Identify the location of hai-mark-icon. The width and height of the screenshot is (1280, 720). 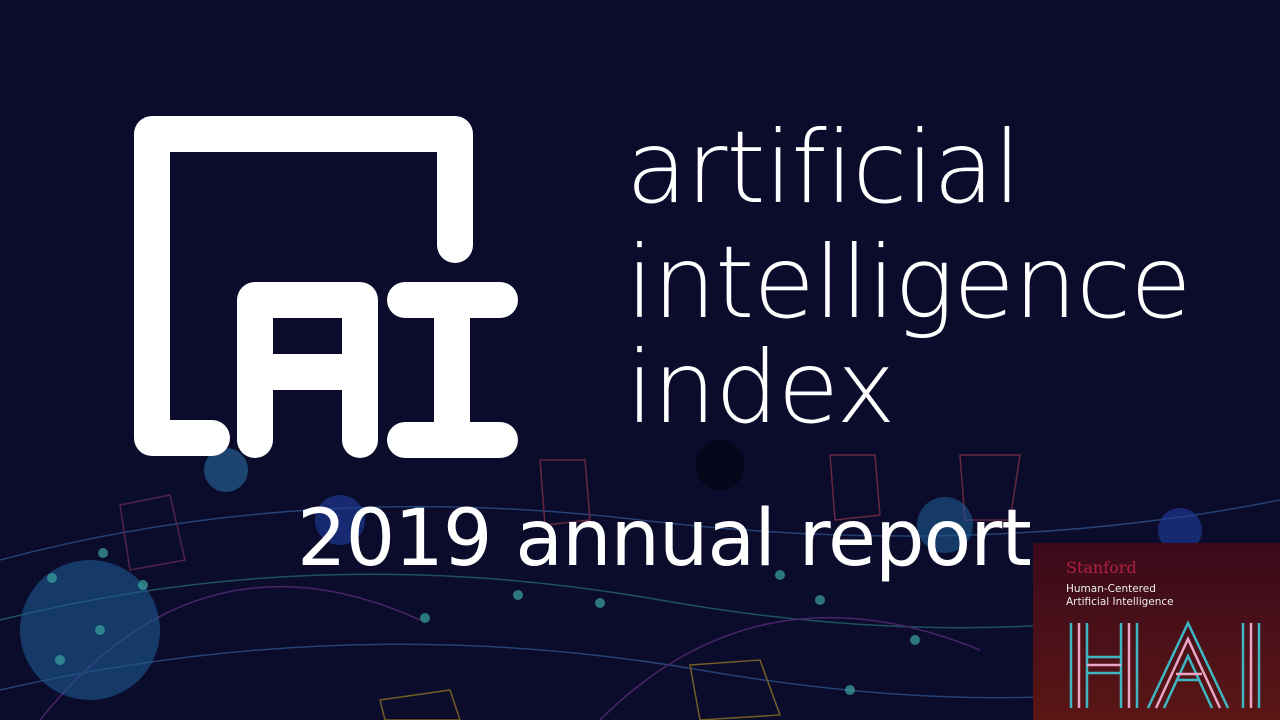
(1165, 664).